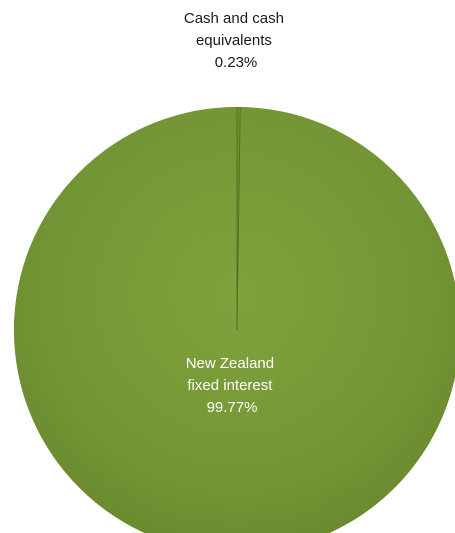  What do you see at coordinates (232, 385) in the screenshot?
I see `slice-label-nz-fixed-interest: New Zealand fixed interest 99.77%` at bounding box center [232, 385].